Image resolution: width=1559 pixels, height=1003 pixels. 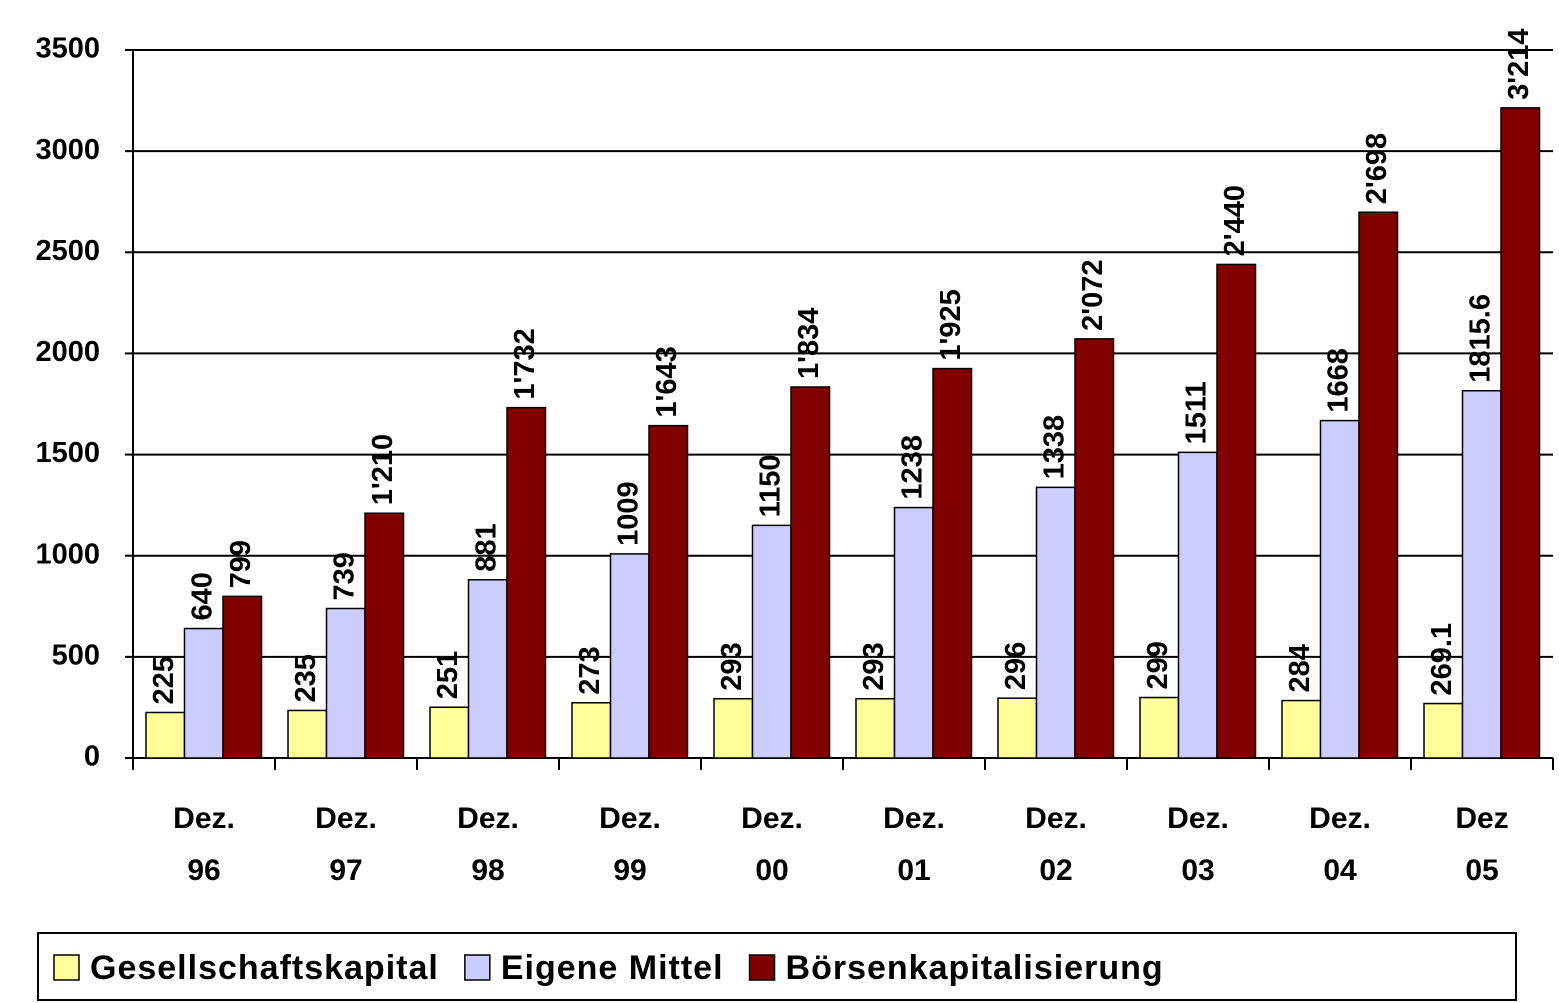 I want to click on data-label: 269.1, so click(x=1442, y=659).